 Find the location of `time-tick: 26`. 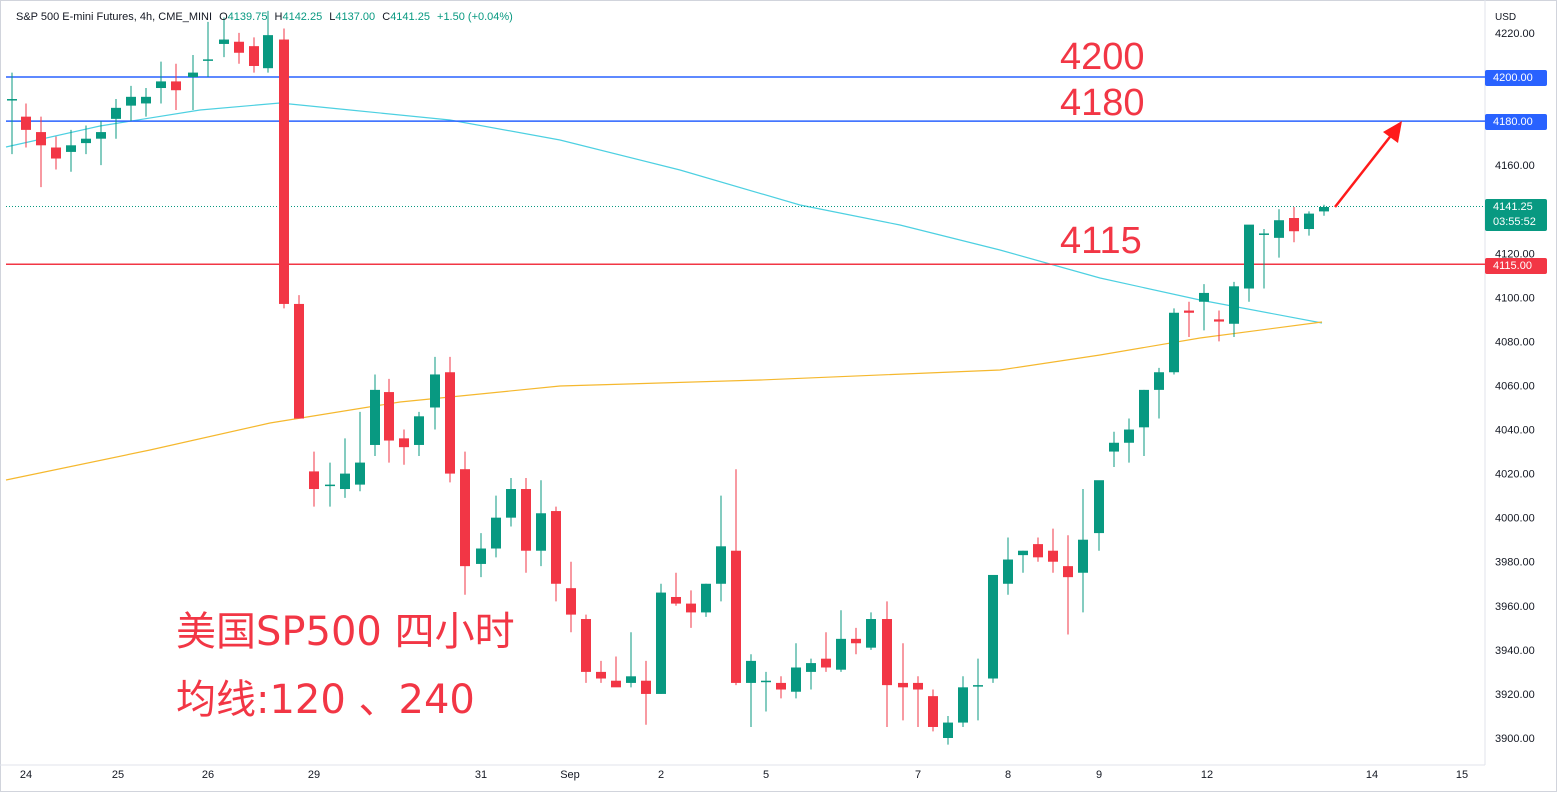

time-tick: 26 is located at coordinates (208, 775).